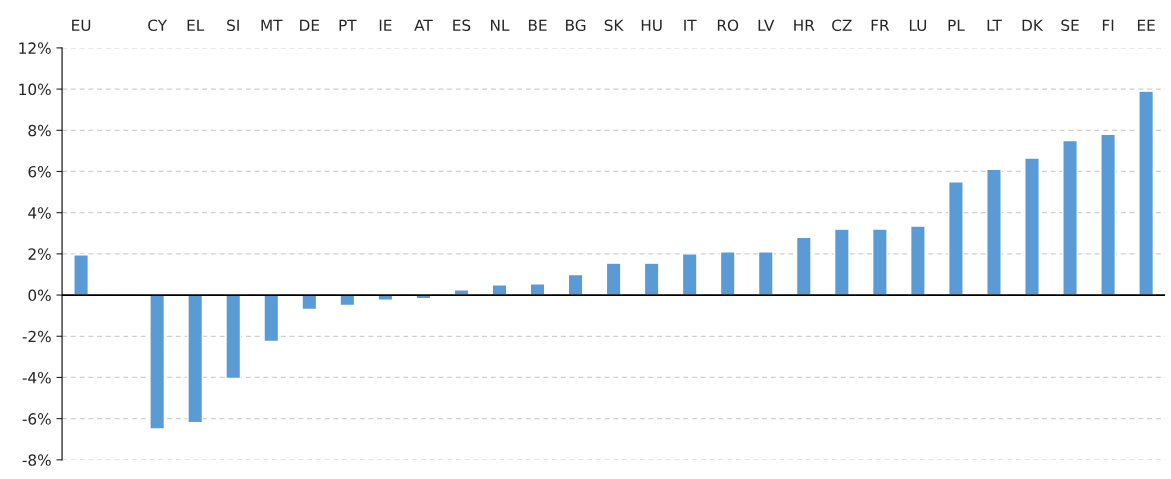 This screenshot has height=479, width=1171. What do you see at coordinates (462, 25) in the screenshot?
I see `x-tick-label: ES` at bounding box center [462, 25].